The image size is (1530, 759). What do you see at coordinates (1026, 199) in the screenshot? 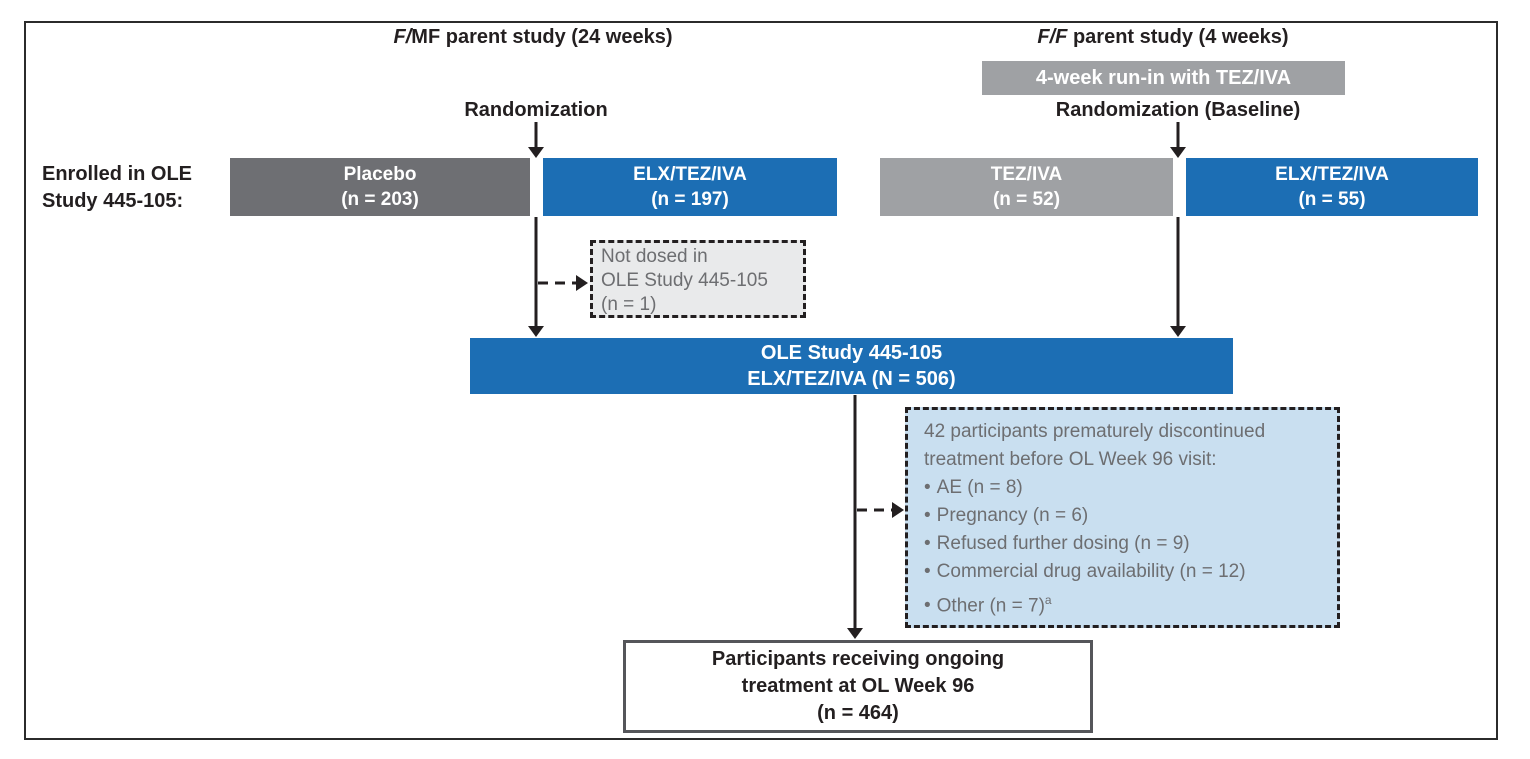
I see `arm-n: (n = 52)` at bounding box center [1026, 199].